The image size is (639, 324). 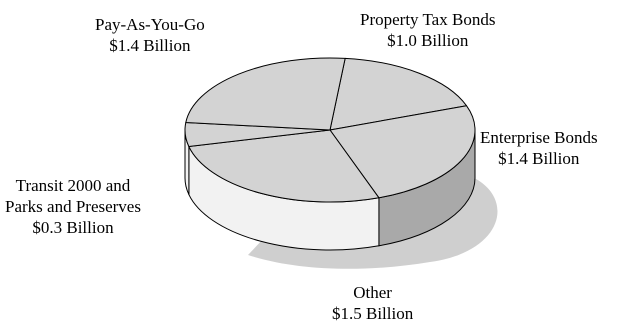 I want to click on slice-other, so click(x=284, y=166).